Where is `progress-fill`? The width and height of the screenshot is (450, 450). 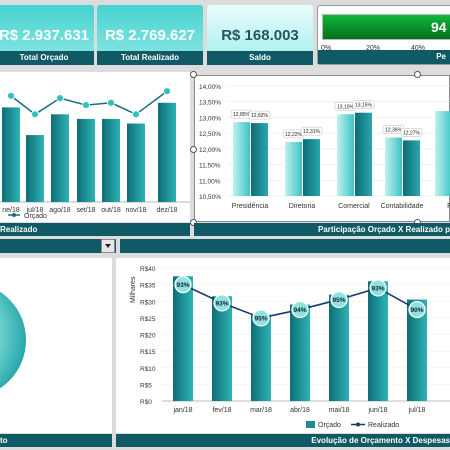 progress-fill is located at coordinates (386, 27).